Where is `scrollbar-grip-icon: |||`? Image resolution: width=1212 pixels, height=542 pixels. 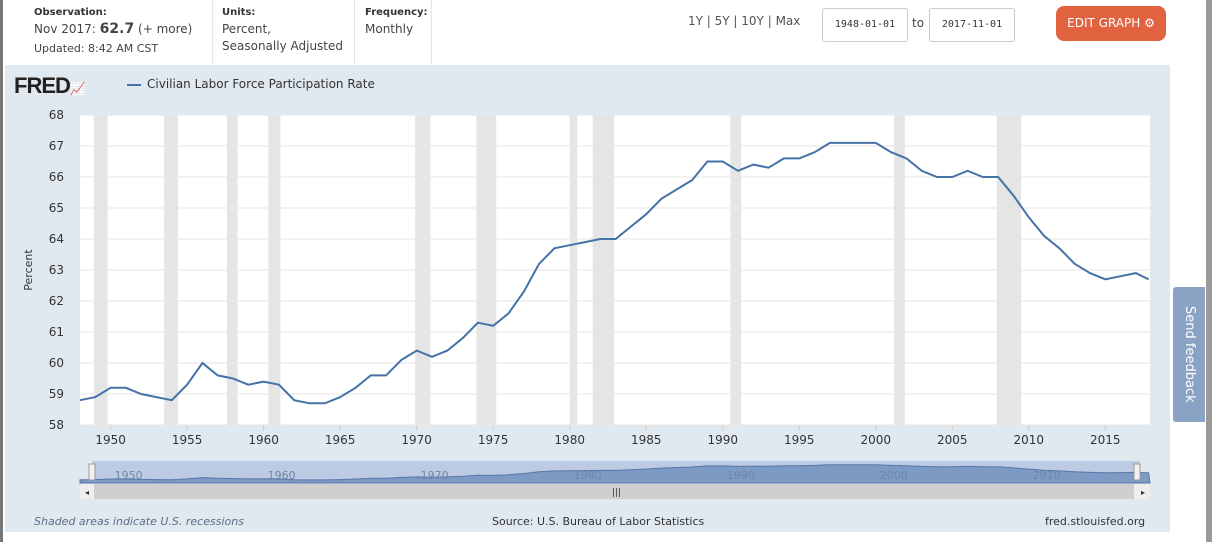 scrollbar-grip-icon: ||| is located at coordinates (616, 493).